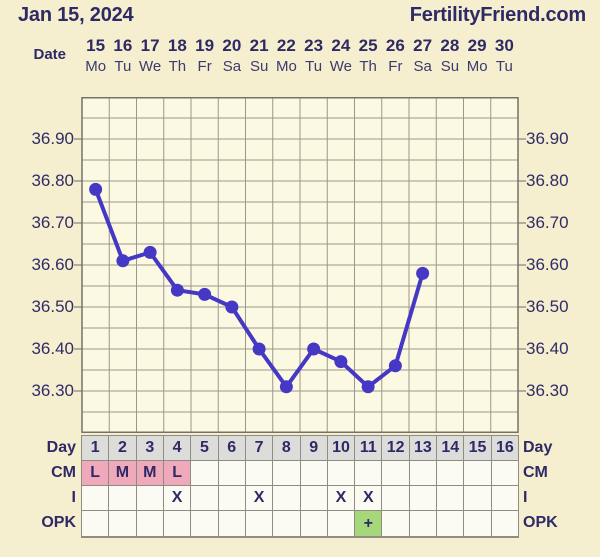 The height and width of the screenshot is (557, 600). Describe the element at coordinates (547, 306) in the screenshot. I see `y-axis-label-right: 36.50` at that location.